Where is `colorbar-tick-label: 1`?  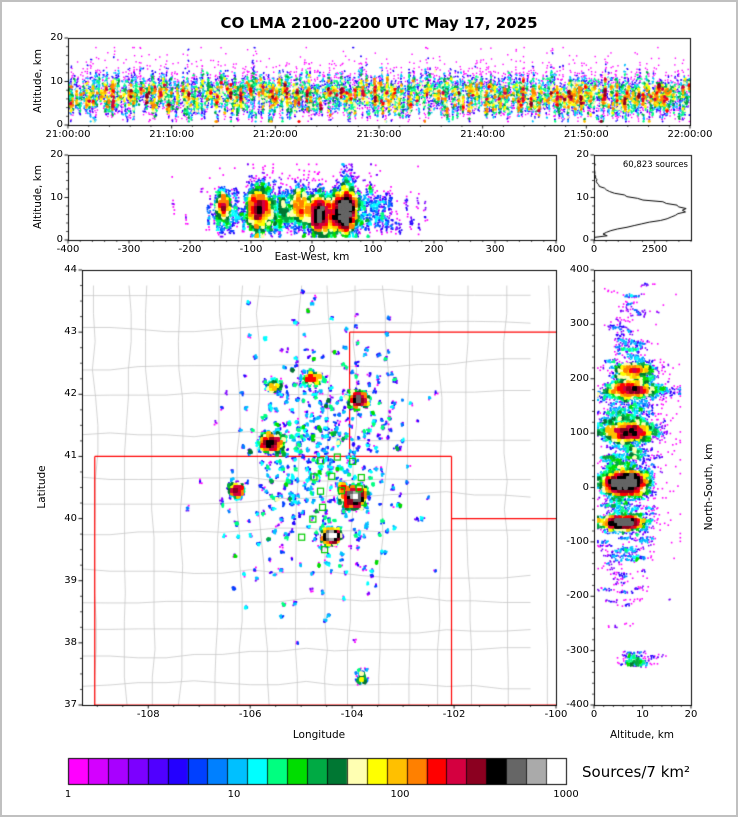 colorbar-tick-label: 1 is located at coordinates (68, 794).